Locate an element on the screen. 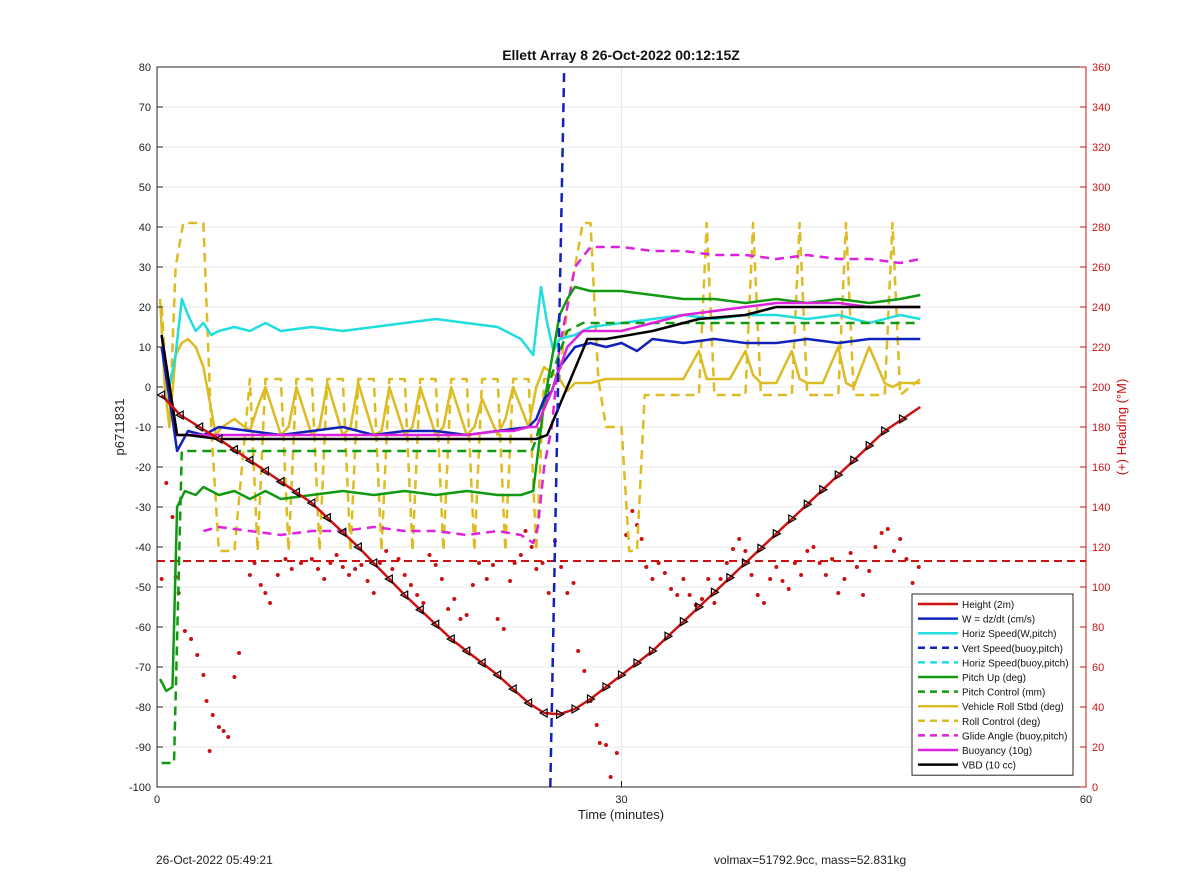 The height and width of the screenshot is (885, 1200). y2-tick-label: 320 is located at coordinates (1101, 148).